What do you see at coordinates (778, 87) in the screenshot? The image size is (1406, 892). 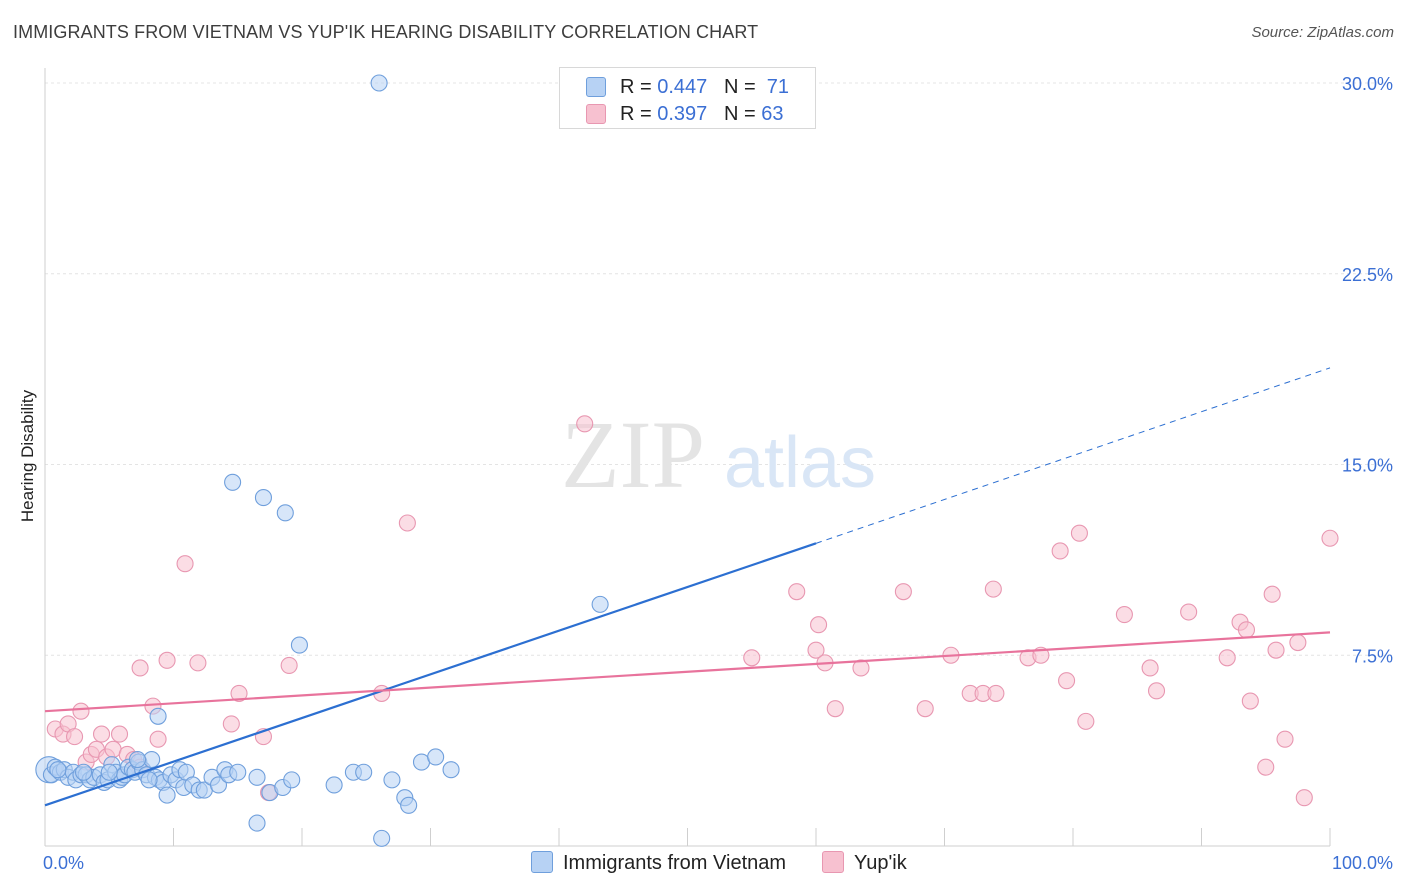 I see `legend-n-value-vietnam: 71` at bounding box center [778, 87].